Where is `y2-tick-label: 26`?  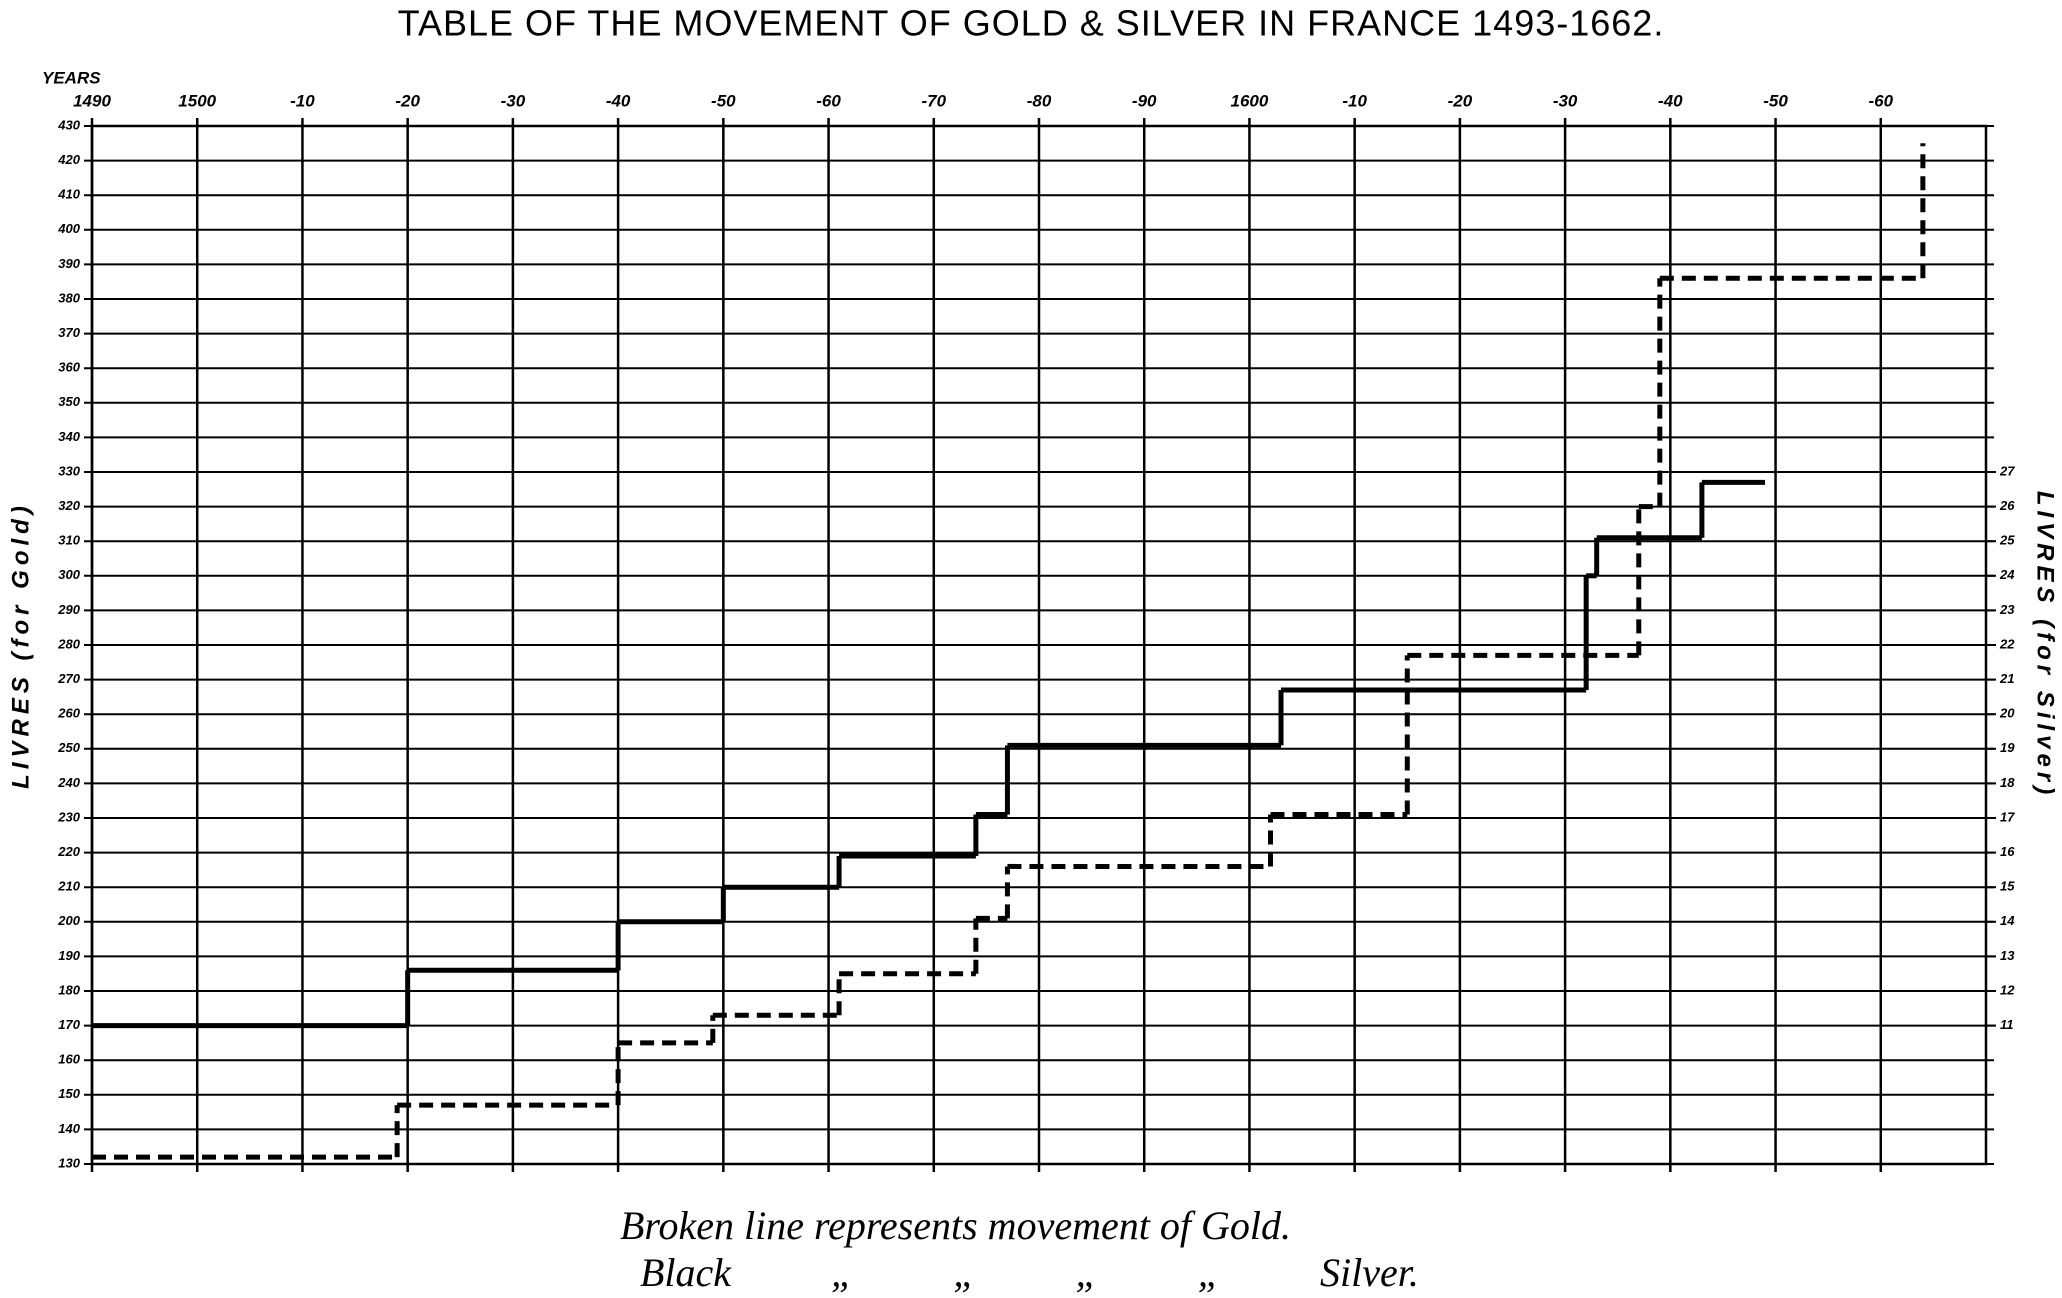
y2-tick-label: 26 is located at coordinates (2007, 505).